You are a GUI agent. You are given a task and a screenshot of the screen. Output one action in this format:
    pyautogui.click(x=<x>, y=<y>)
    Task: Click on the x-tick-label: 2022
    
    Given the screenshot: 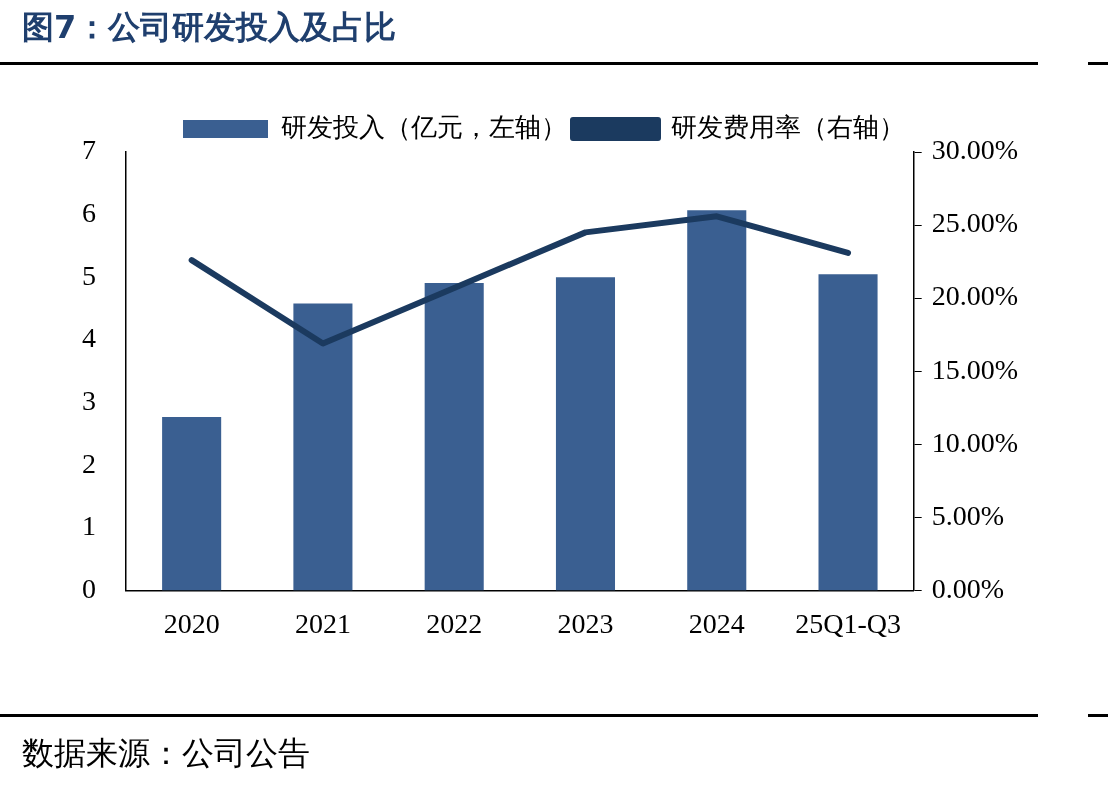 What is the action you would take?
    pyautogui.click(x=454, y=623)
    